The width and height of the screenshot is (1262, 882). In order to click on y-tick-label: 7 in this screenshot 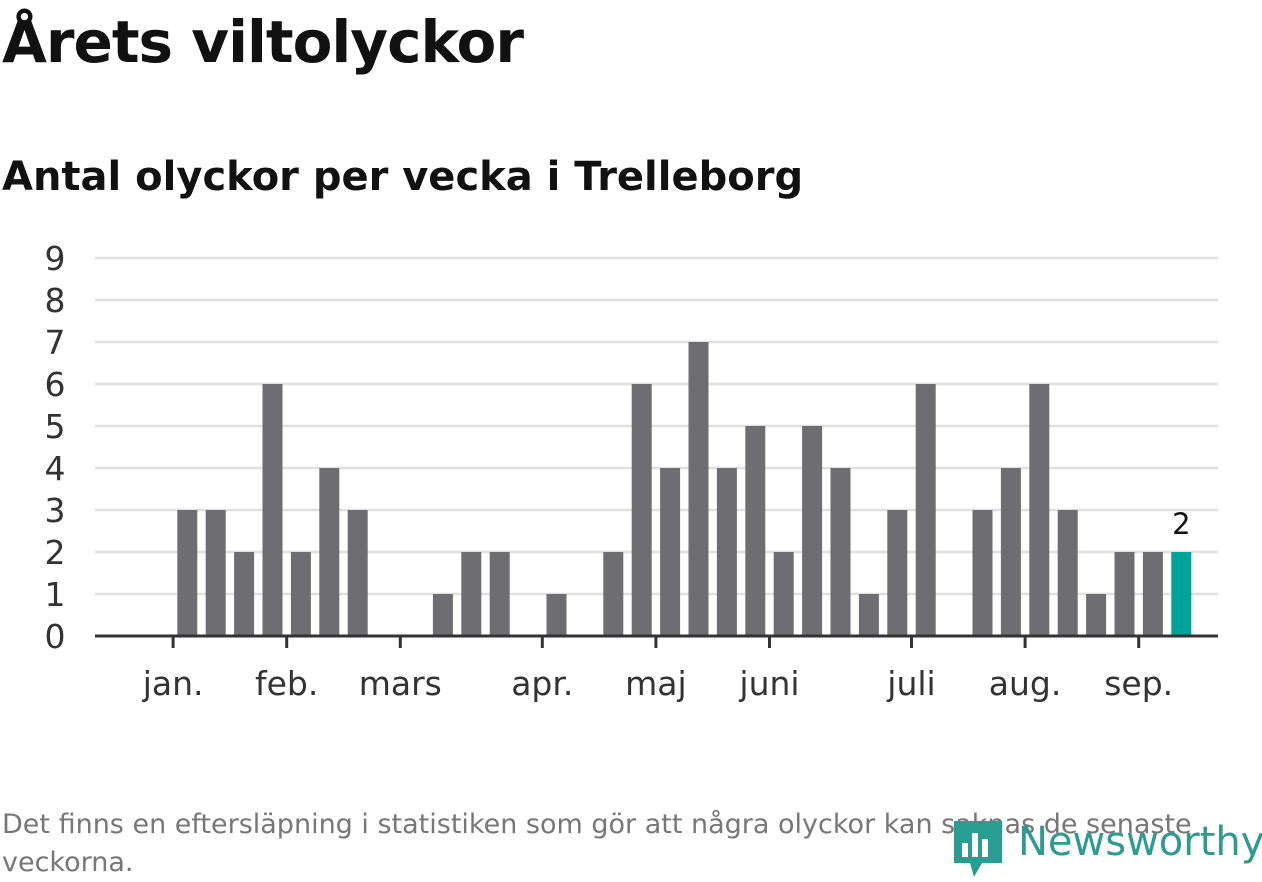, I will do `click(55, 342)`.